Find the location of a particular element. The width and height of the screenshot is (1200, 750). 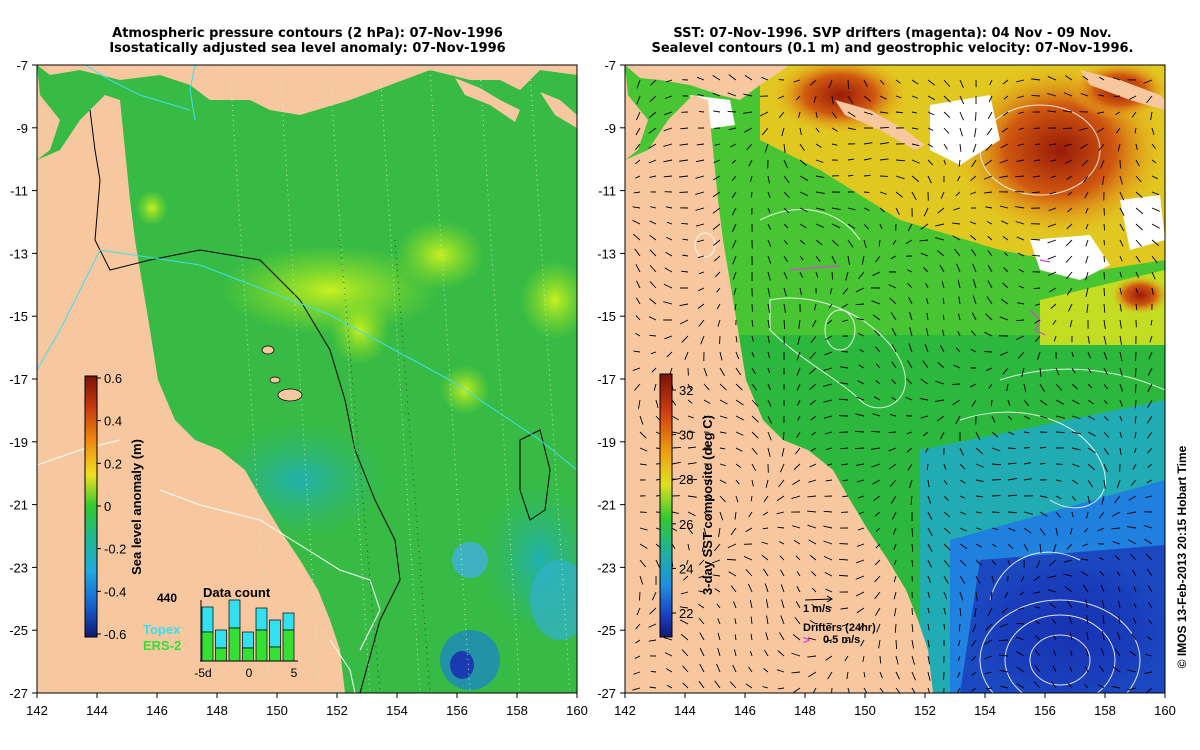

velocity-key-label: 1 m/s is located at coordinates (817, 609).